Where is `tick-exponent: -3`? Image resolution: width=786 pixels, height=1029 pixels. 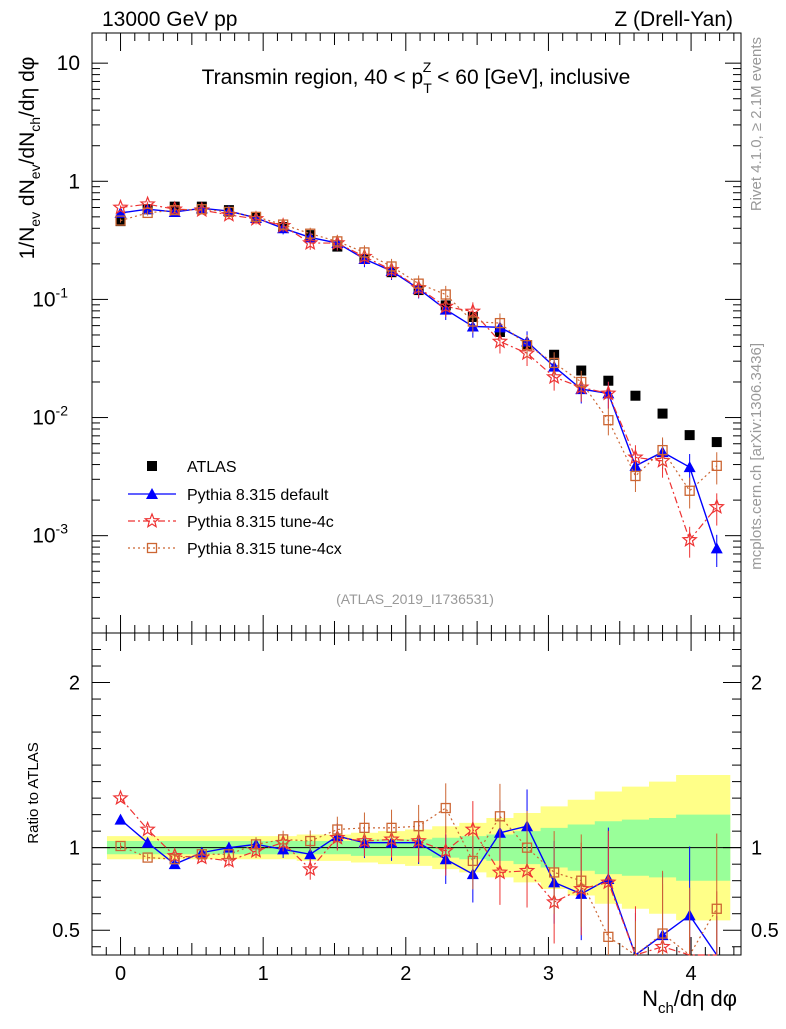 tick-exponent: -3 is located at coordinates (62, 529).